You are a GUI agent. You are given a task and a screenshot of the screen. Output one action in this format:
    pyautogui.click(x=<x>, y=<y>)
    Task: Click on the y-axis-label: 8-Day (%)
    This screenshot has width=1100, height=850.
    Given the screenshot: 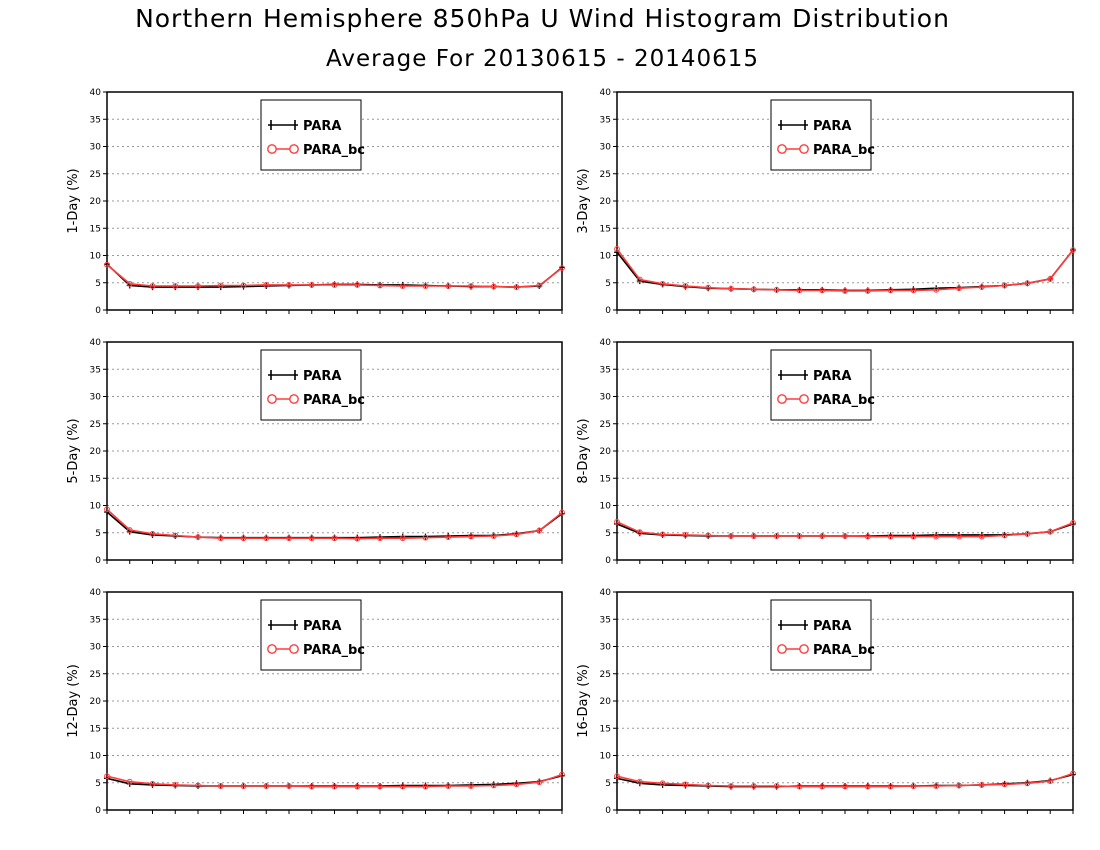 What is the action you would take?
    pyautogui.click(x=583, y=450)
    